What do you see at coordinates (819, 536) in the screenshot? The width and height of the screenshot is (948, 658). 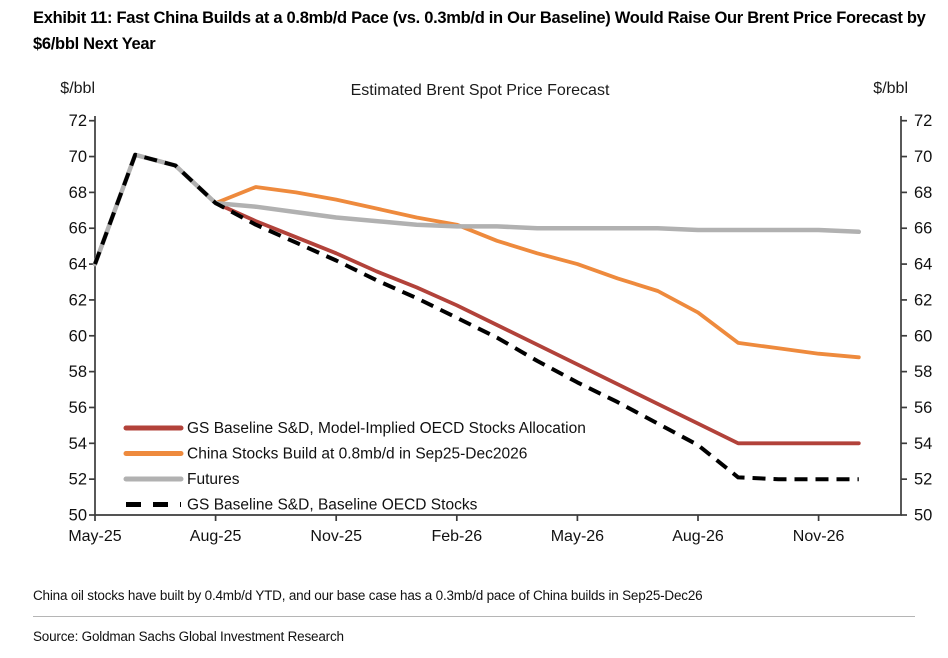 I see `x-tick-label: Nov-26` at bounding box center [819, 536].